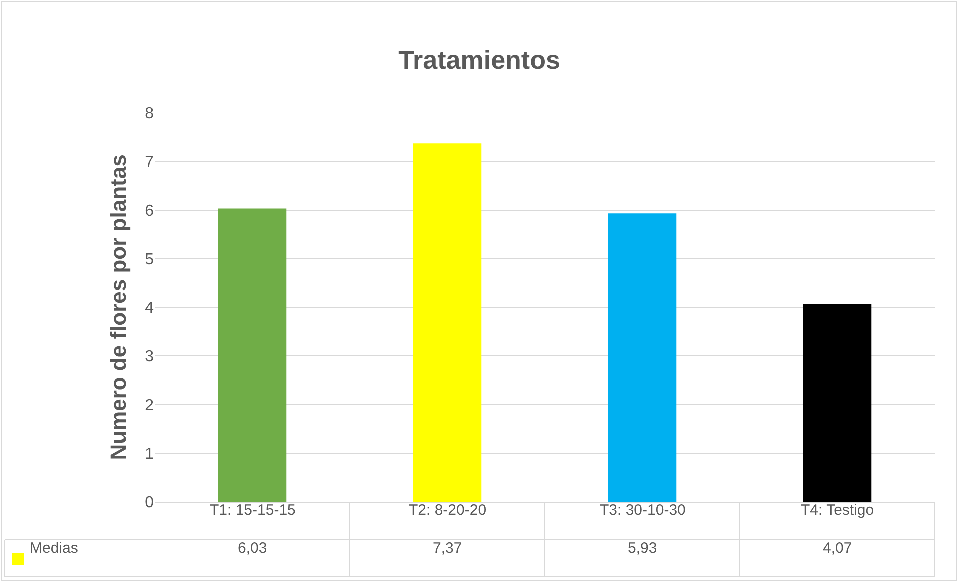 The width and height of the screenshot is (959, 583). Describe the element at coordinates (837, 510) in the screenshot. I see `x-tick-label: T4: Testigo` at that location.